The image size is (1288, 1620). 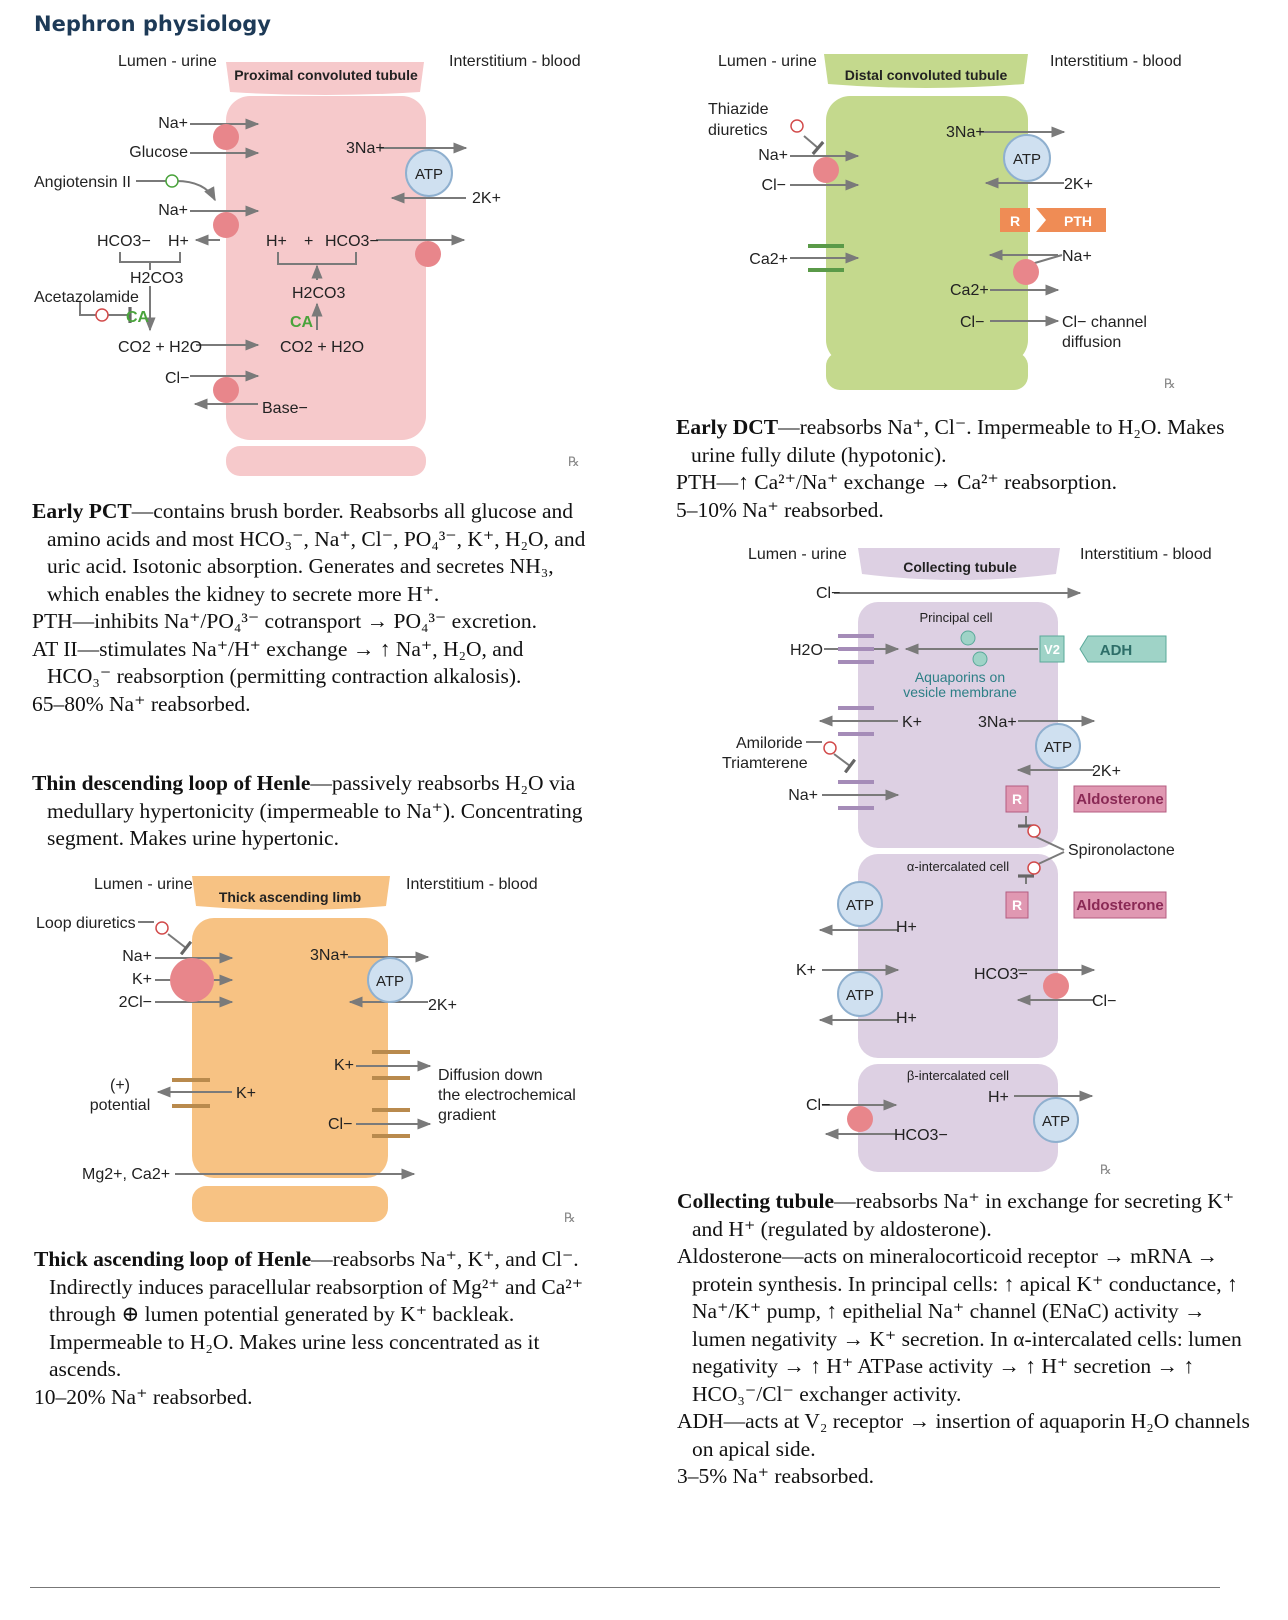 What do you see at coordinates (1078, 221) in the screenshot?
I see `pth-label: PTH` at bounding box center [1078, 221].